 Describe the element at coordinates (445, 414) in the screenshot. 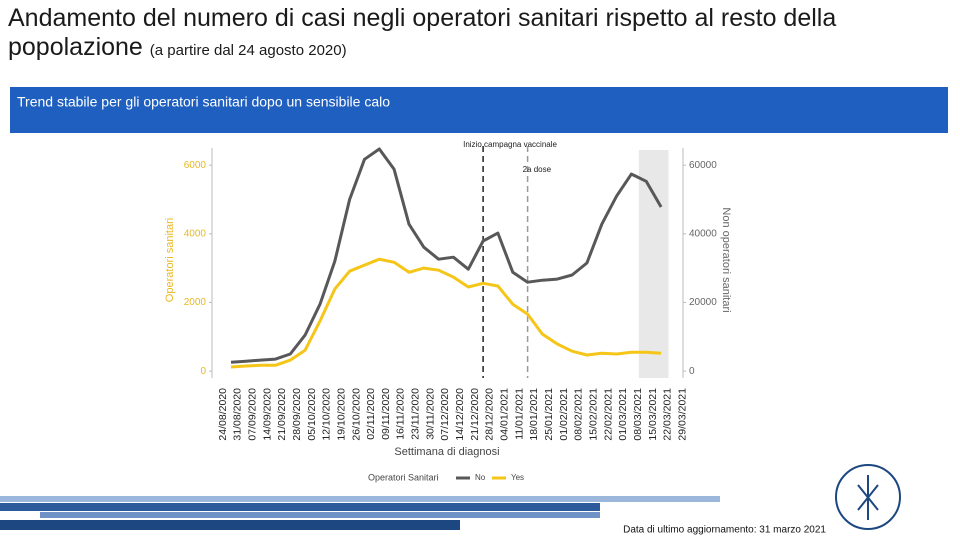

I see `x-tick-label: 07/12/2020` at that location.